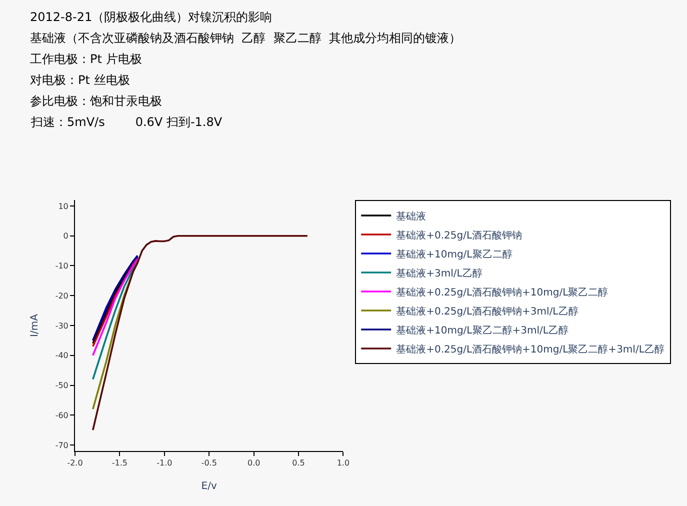  What do you see at coordinates (61, 355) in the screenshot?
I see `y-tick-label: -40` at bounding box center [61, 355].